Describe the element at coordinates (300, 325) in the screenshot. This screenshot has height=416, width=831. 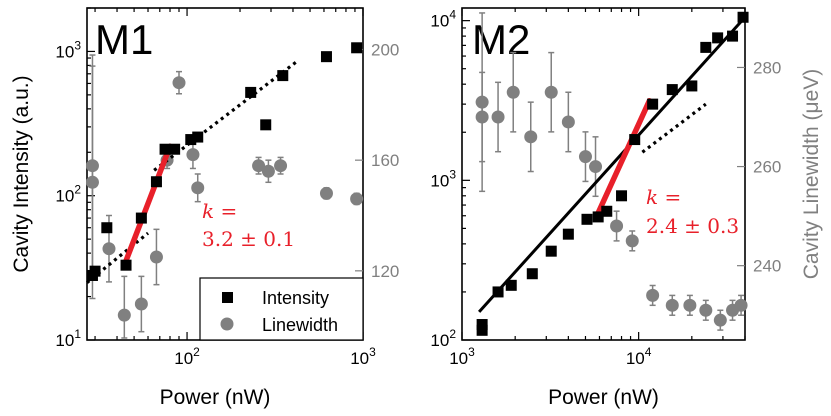
I see `legend-linewidth-label: Linewidth` at that location.